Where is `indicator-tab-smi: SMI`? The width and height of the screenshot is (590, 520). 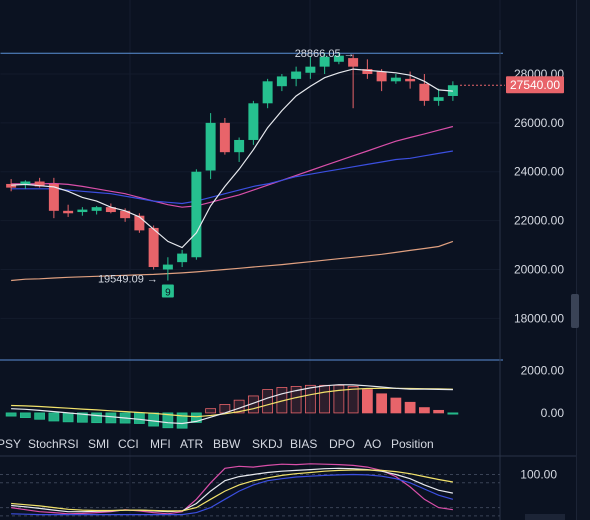
indicator-tab-smi: SMI is located at coordinates (99, 444).